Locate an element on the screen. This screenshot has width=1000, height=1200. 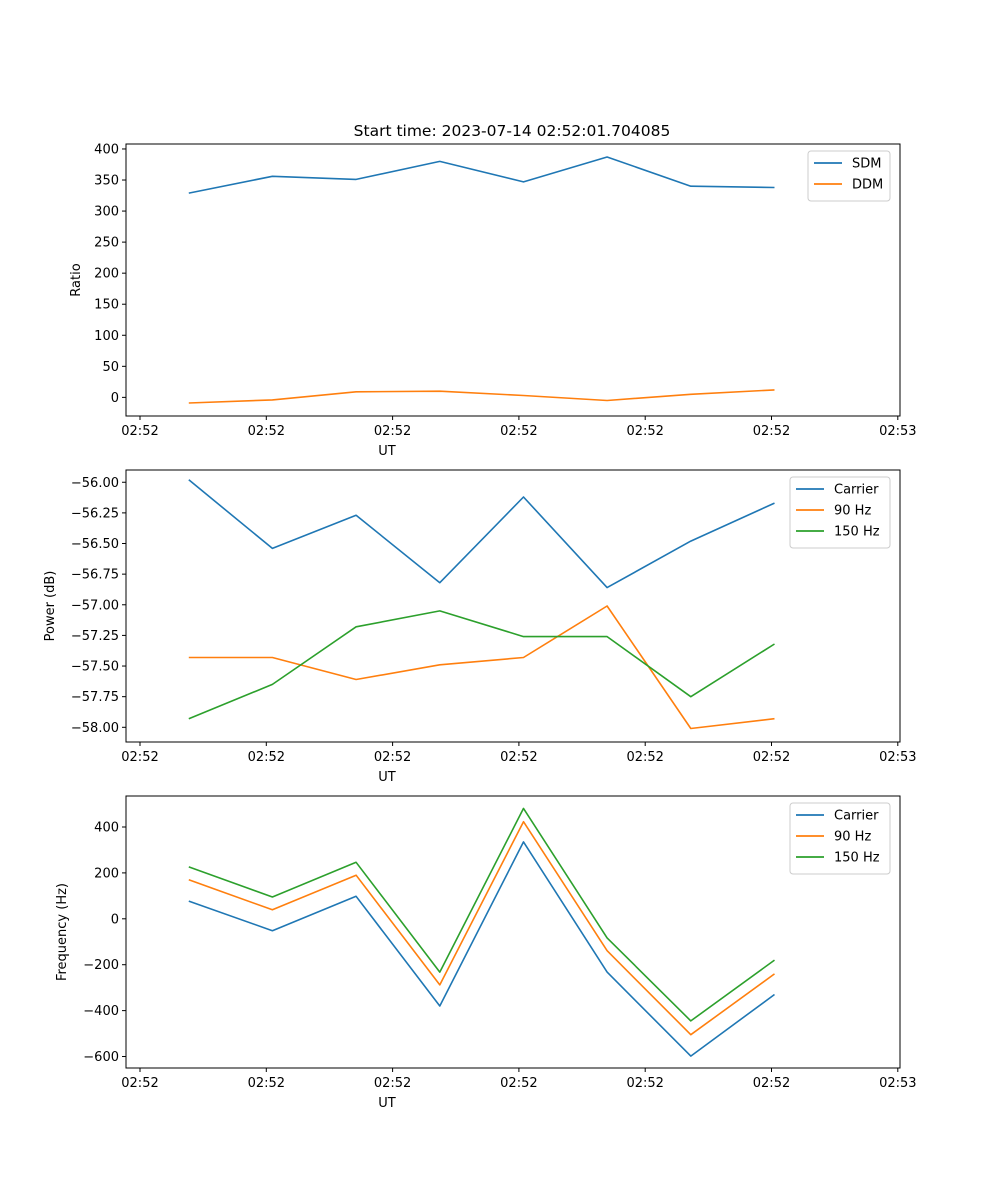
y-axis-label: Frequency (Hz) is located at coordinates (62, 932).